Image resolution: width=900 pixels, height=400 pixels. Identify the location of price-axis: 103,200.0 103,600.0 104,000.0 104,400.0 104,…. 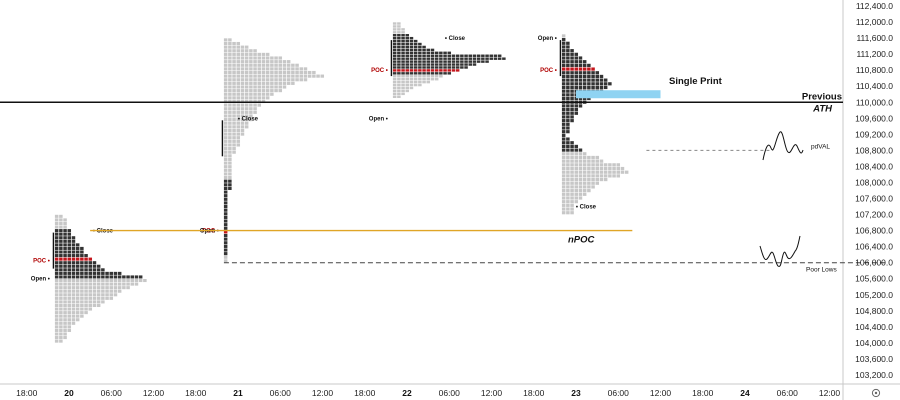
(874, 190).